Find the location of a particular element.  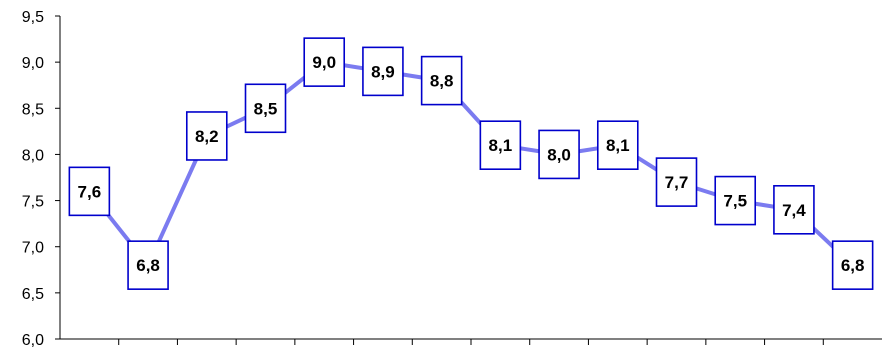

data-label-text: 8,8 is located at coordinates (442, 81).